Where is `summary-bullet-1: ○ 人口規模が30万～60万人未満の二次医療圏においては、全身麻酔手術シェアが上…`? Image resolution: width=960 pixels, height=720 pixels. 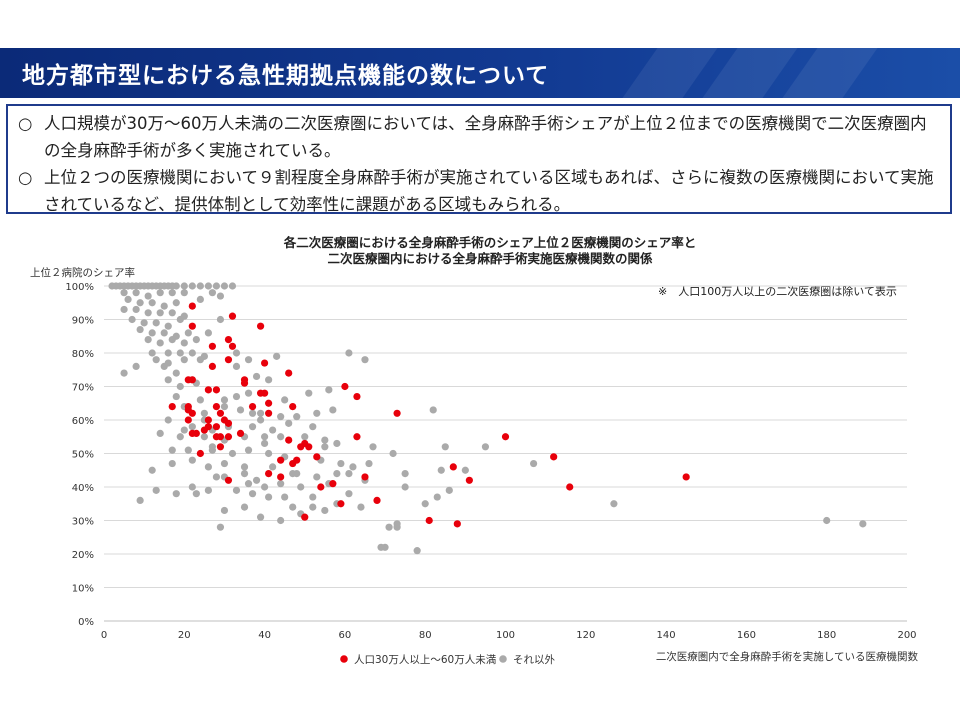 summary-bullet-1: ○ 人口規模が30万～60万人未満の二次医療圏においては、全身麻酔手術シェアが上… is located at coordinates (478, 137).